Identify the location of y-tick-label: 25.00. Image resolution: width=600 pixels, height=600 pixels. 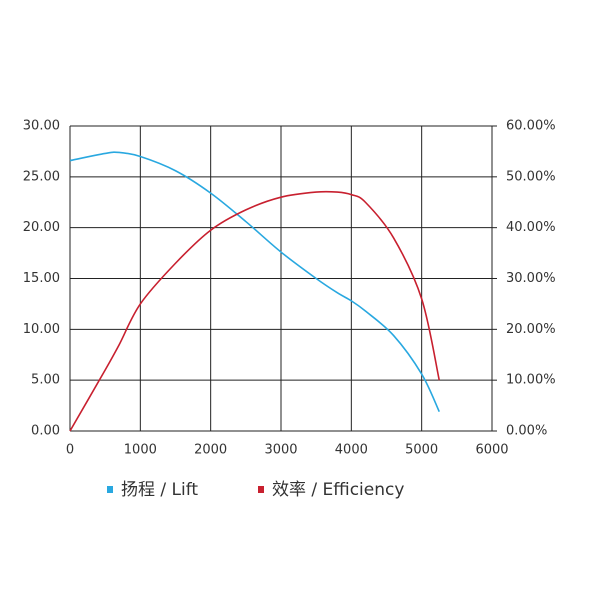
(41, 176).